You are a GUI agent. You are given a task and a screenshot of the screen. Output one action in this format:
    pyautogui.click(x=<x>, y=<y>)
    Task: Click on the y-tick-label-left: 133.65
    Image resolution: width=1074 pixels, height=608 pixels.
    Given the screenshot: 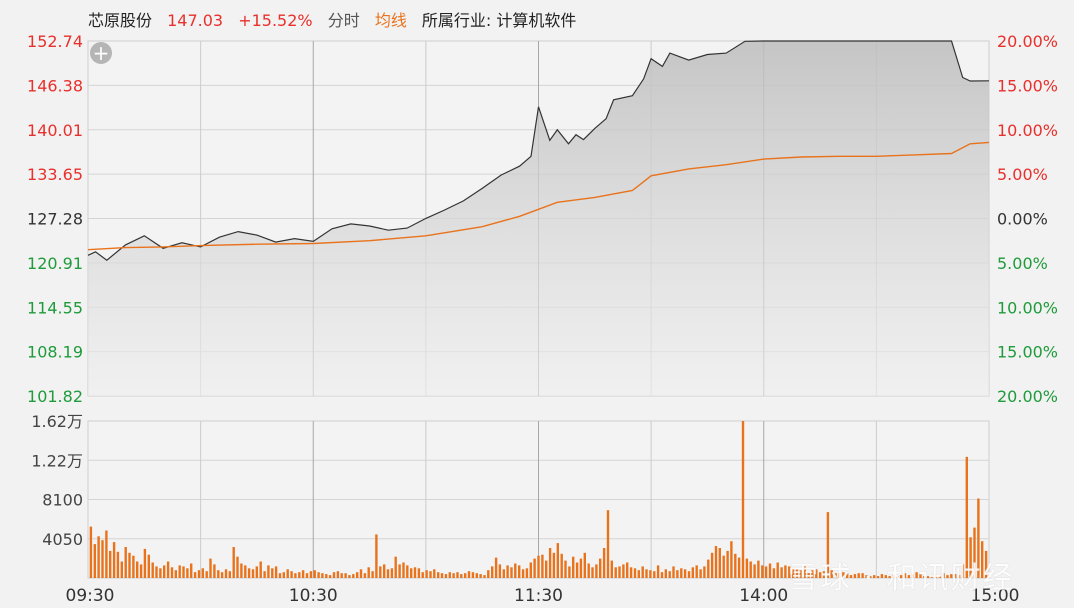 What is the action you would take?
    pyautogui.click(x=55, y=174)
    